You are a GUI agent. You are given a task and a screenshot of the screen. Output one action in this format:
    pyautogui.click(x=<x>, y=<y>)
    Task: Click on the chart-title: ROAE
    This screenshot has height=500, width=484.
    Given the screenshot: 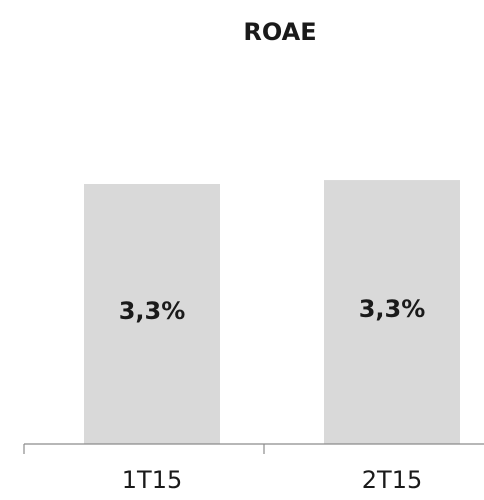 What is the action you would take?
    pyautogui.click(x=279, y=32)
    